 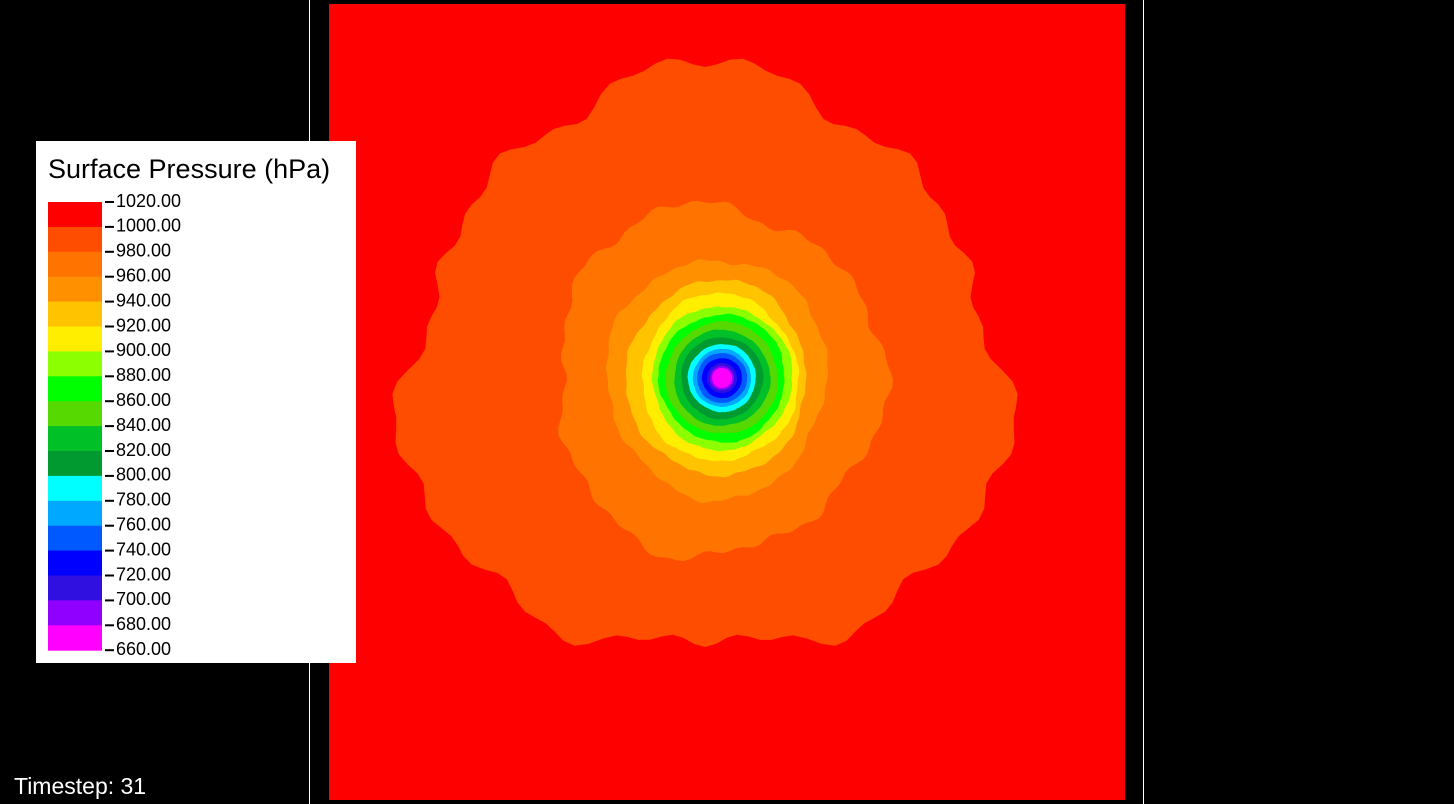 What do you see at coordinates (143, 400) in the screenshot?
I see `legend-label: 860.00` at bounding box center [143, 400].